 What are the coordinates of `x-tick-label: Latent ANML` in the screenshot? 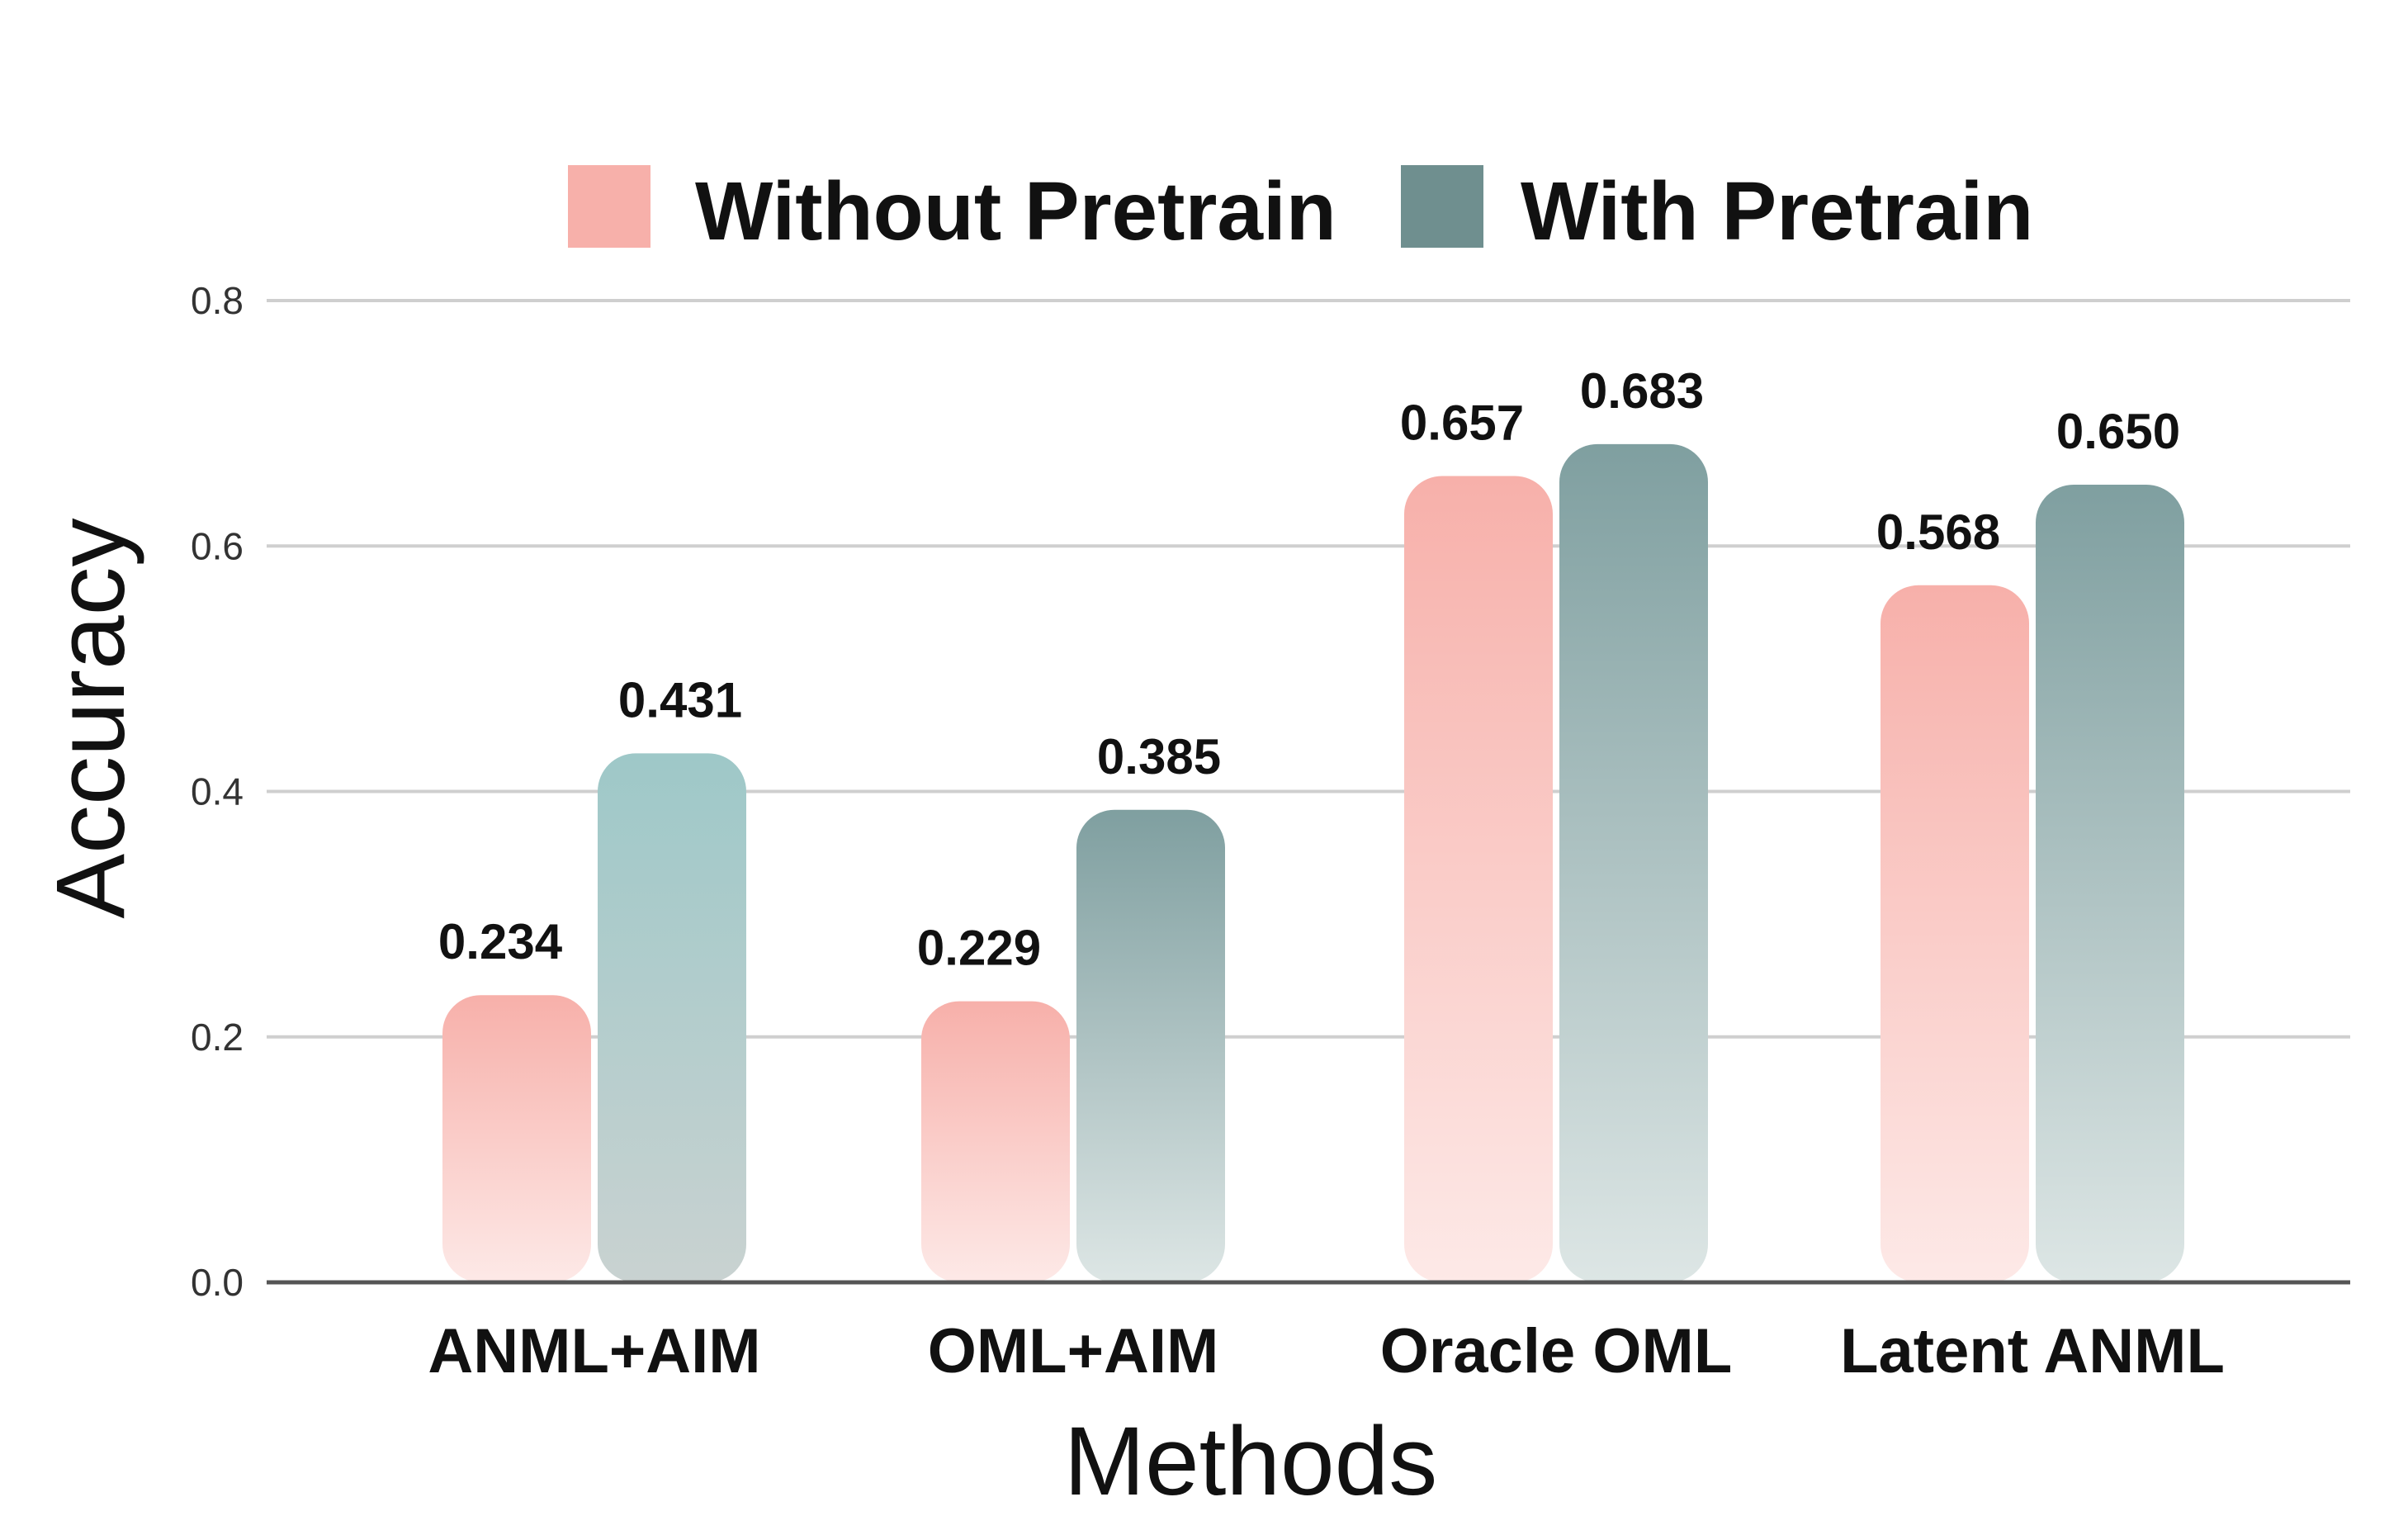 It's located at (2032, 1351).